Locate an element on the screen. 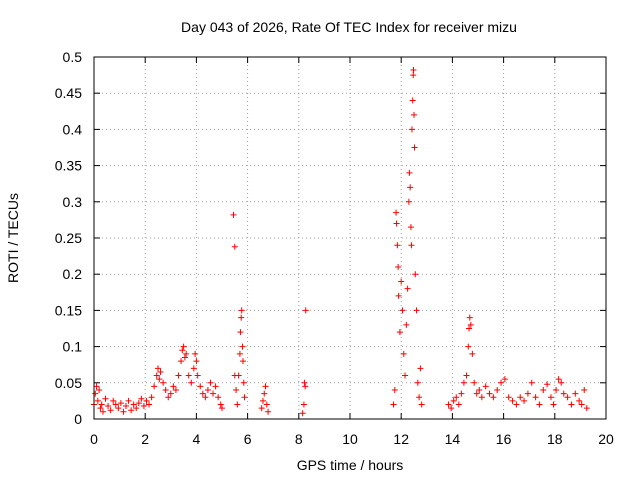 This screenshot has width=640, height=480. x-tick-label: 20 is located at coordinates (606, 439).